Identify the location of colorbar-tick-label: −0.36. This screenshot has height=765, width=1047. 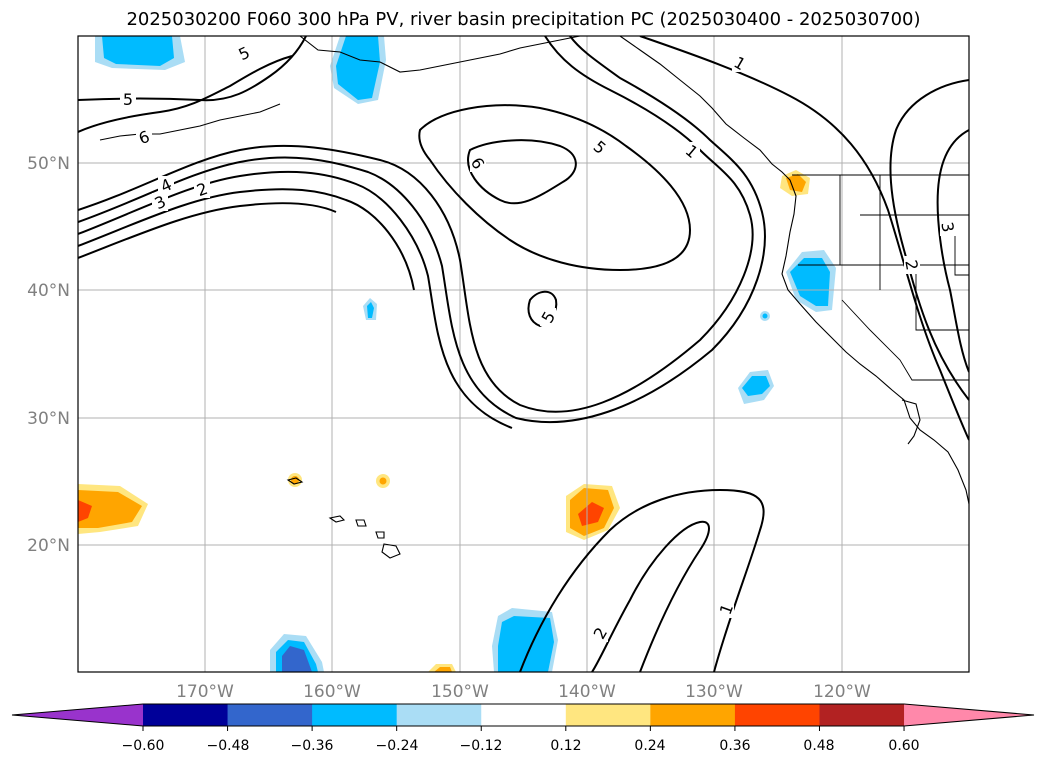
(312, 746).